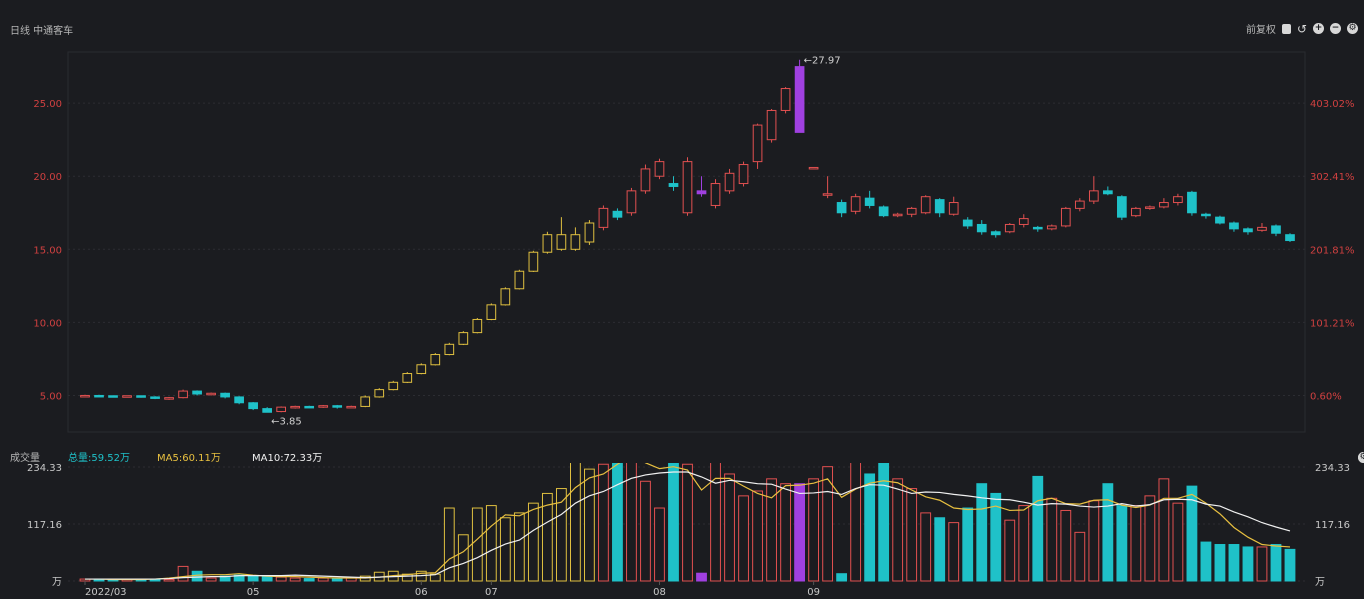 The image size is (1364, 599). Describe the element at coordinates (1320, 582) in the screenshot. I see `volume-tick-label-right: 万` at that location.